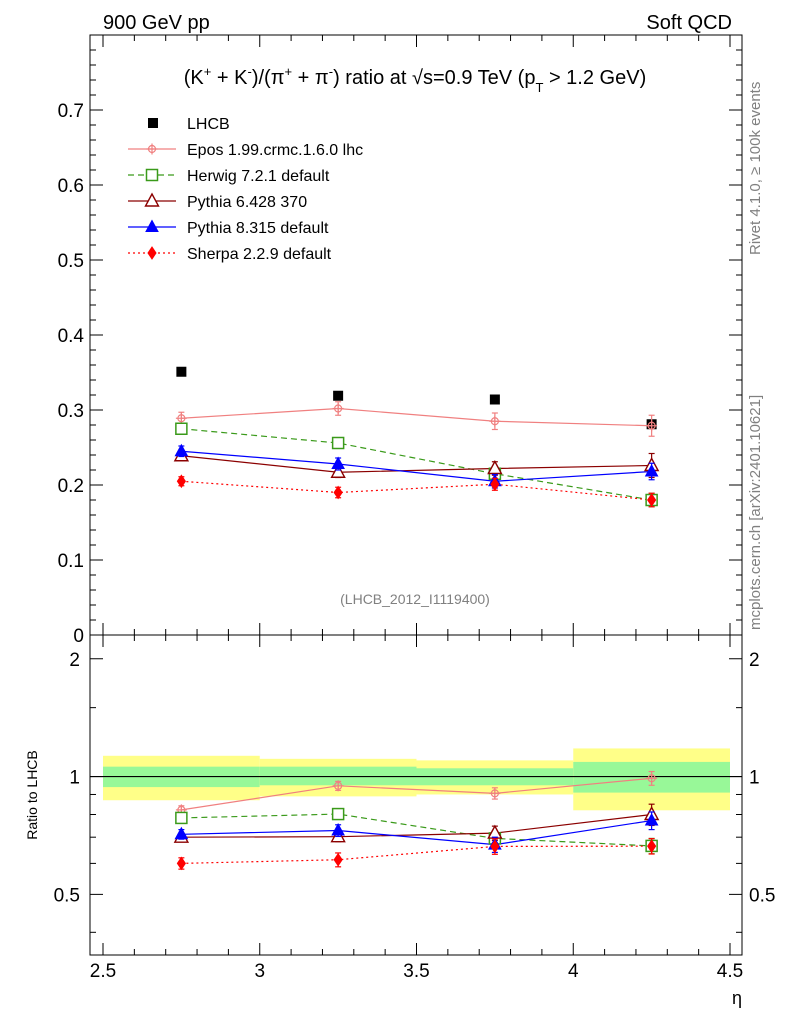 The height and width of the screenshot is (1024, 786). I want to click on legend-label-lhcb: LHCB, so click(208, 124).